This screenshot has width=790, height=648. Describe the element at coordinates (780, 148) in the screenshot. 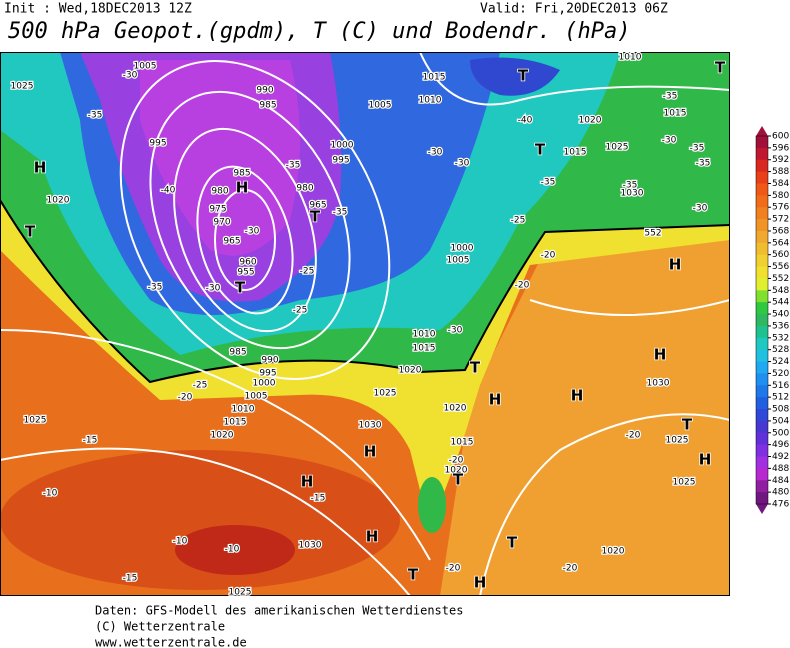

I see `colorbar-label: 596` at that location.